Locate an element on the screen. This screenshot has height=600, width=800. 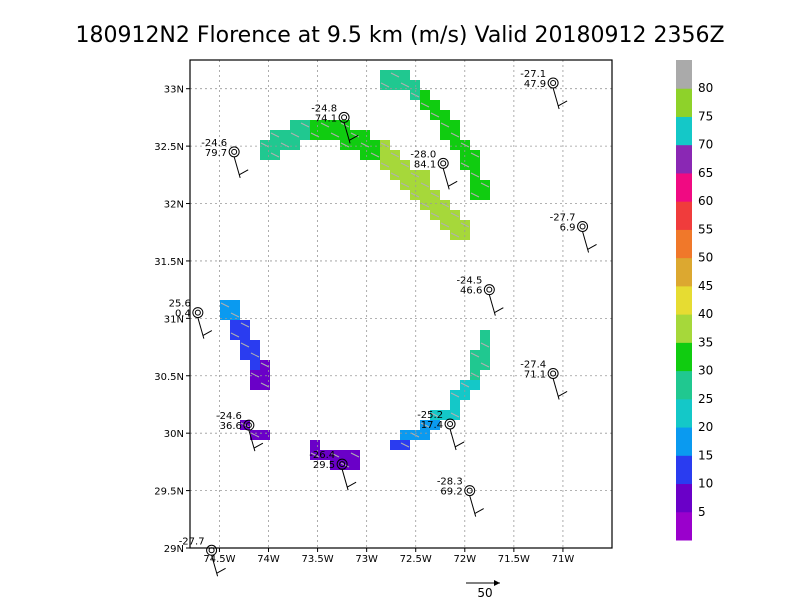
vector-scale: 50 is located at coordinates (483, 590).